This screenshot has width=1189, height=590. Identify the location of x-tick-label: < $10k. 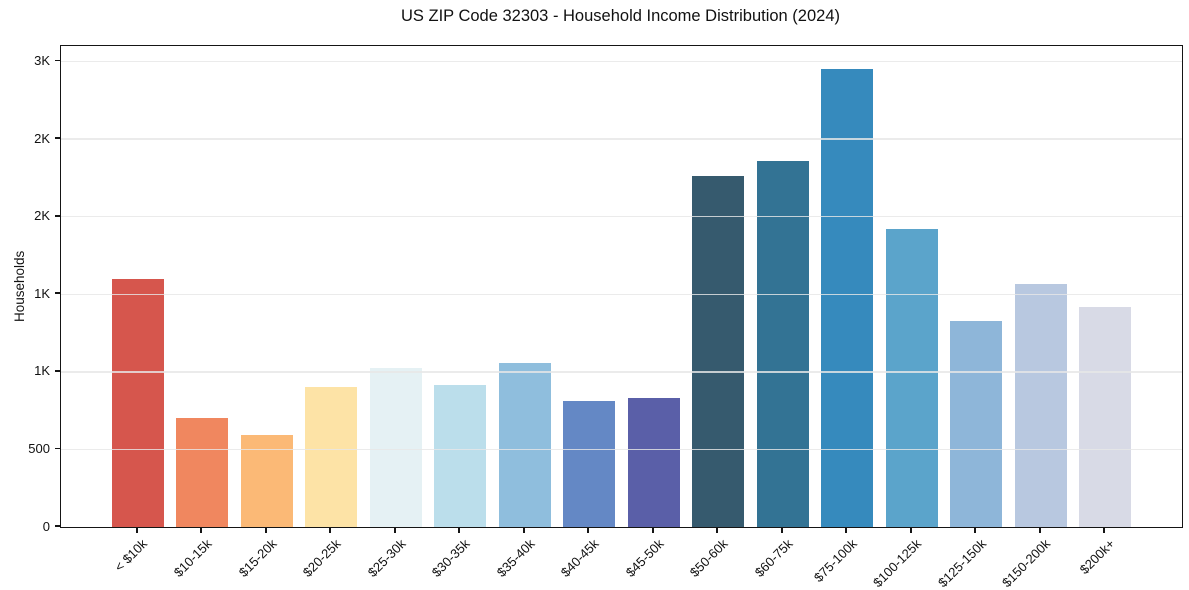
(131, 555).